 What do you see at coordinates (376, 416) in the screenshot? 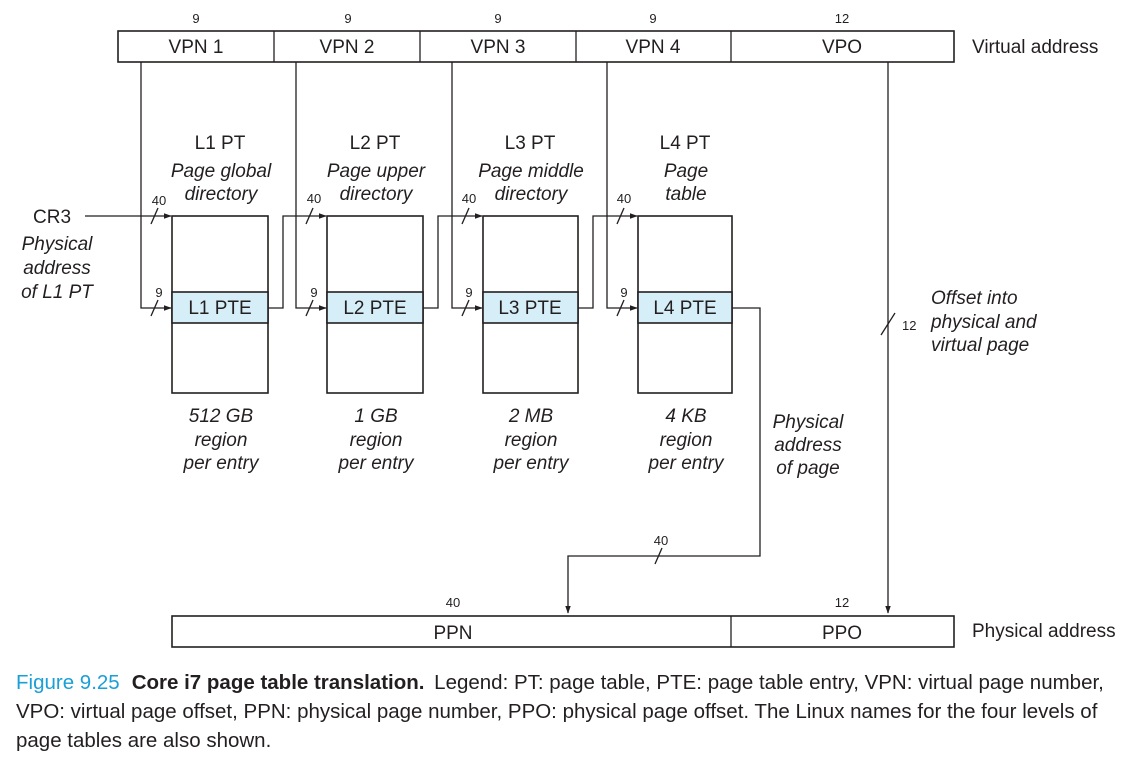
I see `l2-region-line1: 1 GB` at bounding box center [376, 416].